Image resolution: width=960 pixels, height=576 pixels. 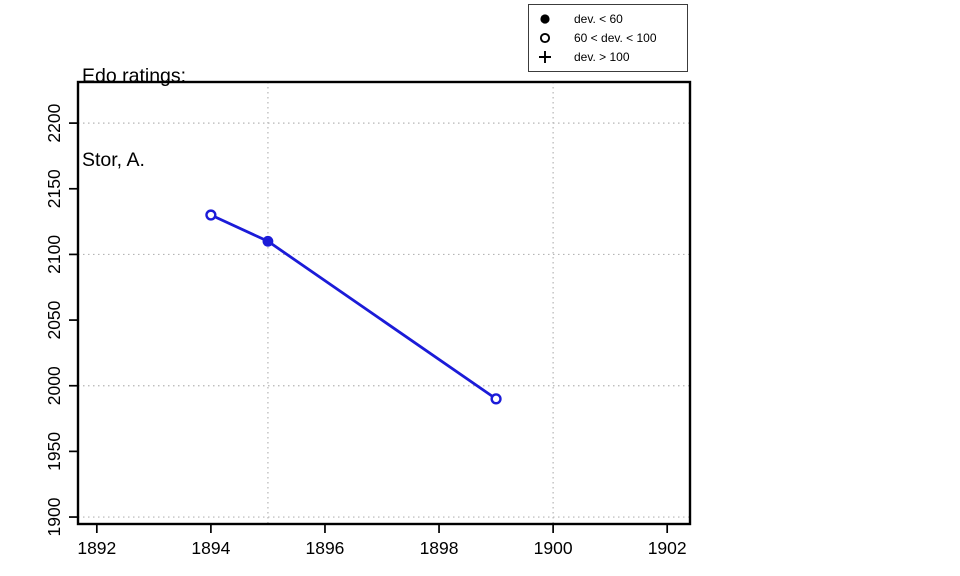 I want to click on series-line, so click(x=353, y=307).